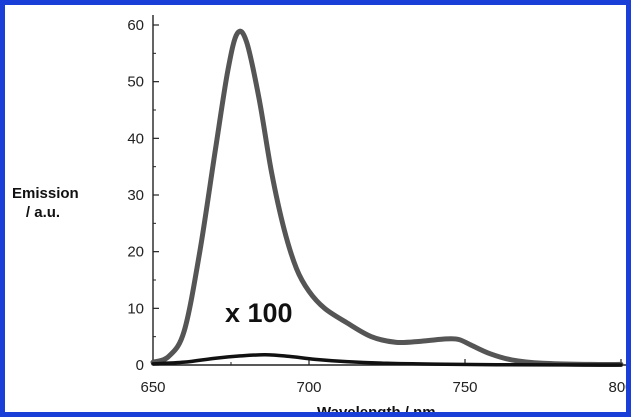 The image size is (631, 417). What do you see at coordinates (135, 308) in the screenshot?
I see `y-tick-label: 10` at bounding box center [135, 308].